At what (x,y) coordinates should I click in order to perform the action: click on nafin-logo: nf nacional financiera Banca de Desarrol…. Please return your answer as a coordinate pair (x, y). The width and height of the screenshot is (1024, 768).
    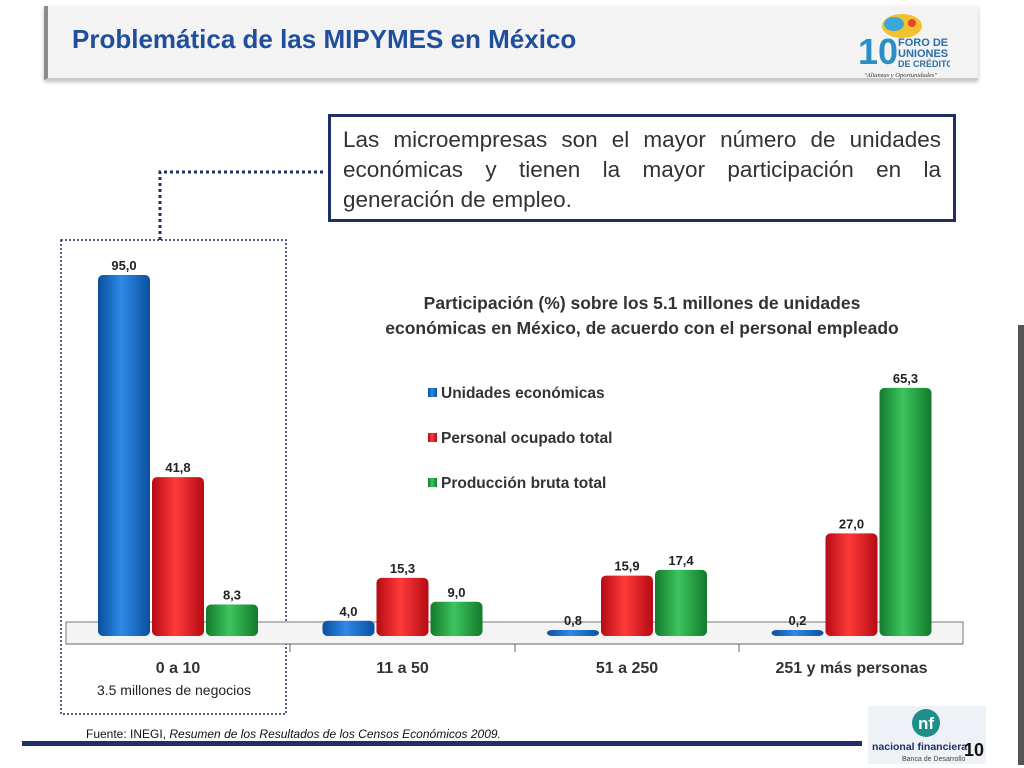
    Looking at the image, I should click on (927, 735).